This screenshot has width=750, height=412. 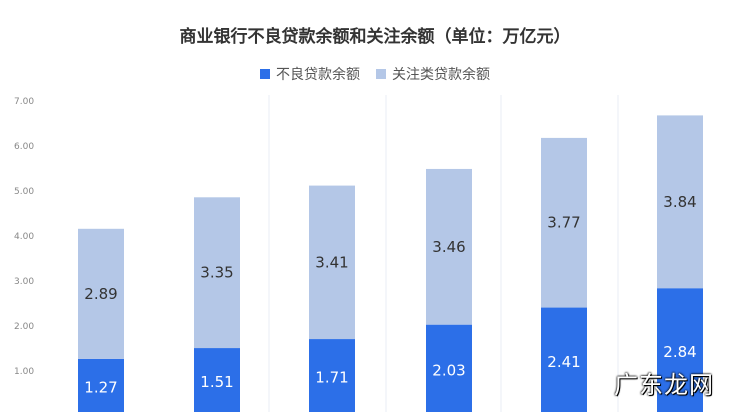 What do you see at coordinates (24, 192) in the screenshot?
I see `y-tick-label-2: 5.00` at bounding box center [24, 192].